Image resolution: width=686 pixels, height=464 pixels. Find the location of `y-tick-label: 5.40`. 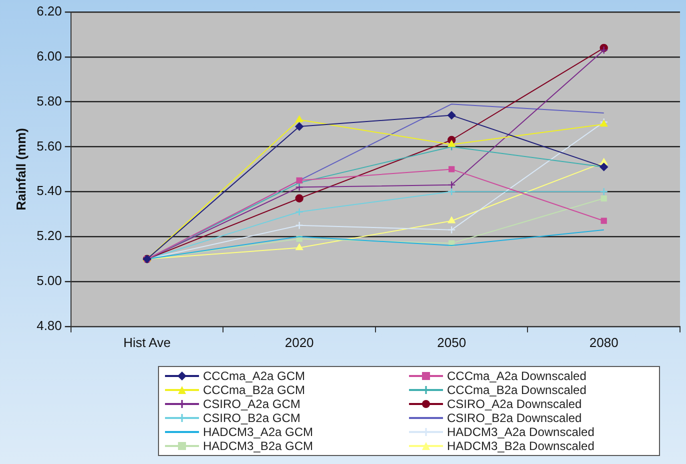

y-tick-label: 5.40 is located at coordinates (49, 190).